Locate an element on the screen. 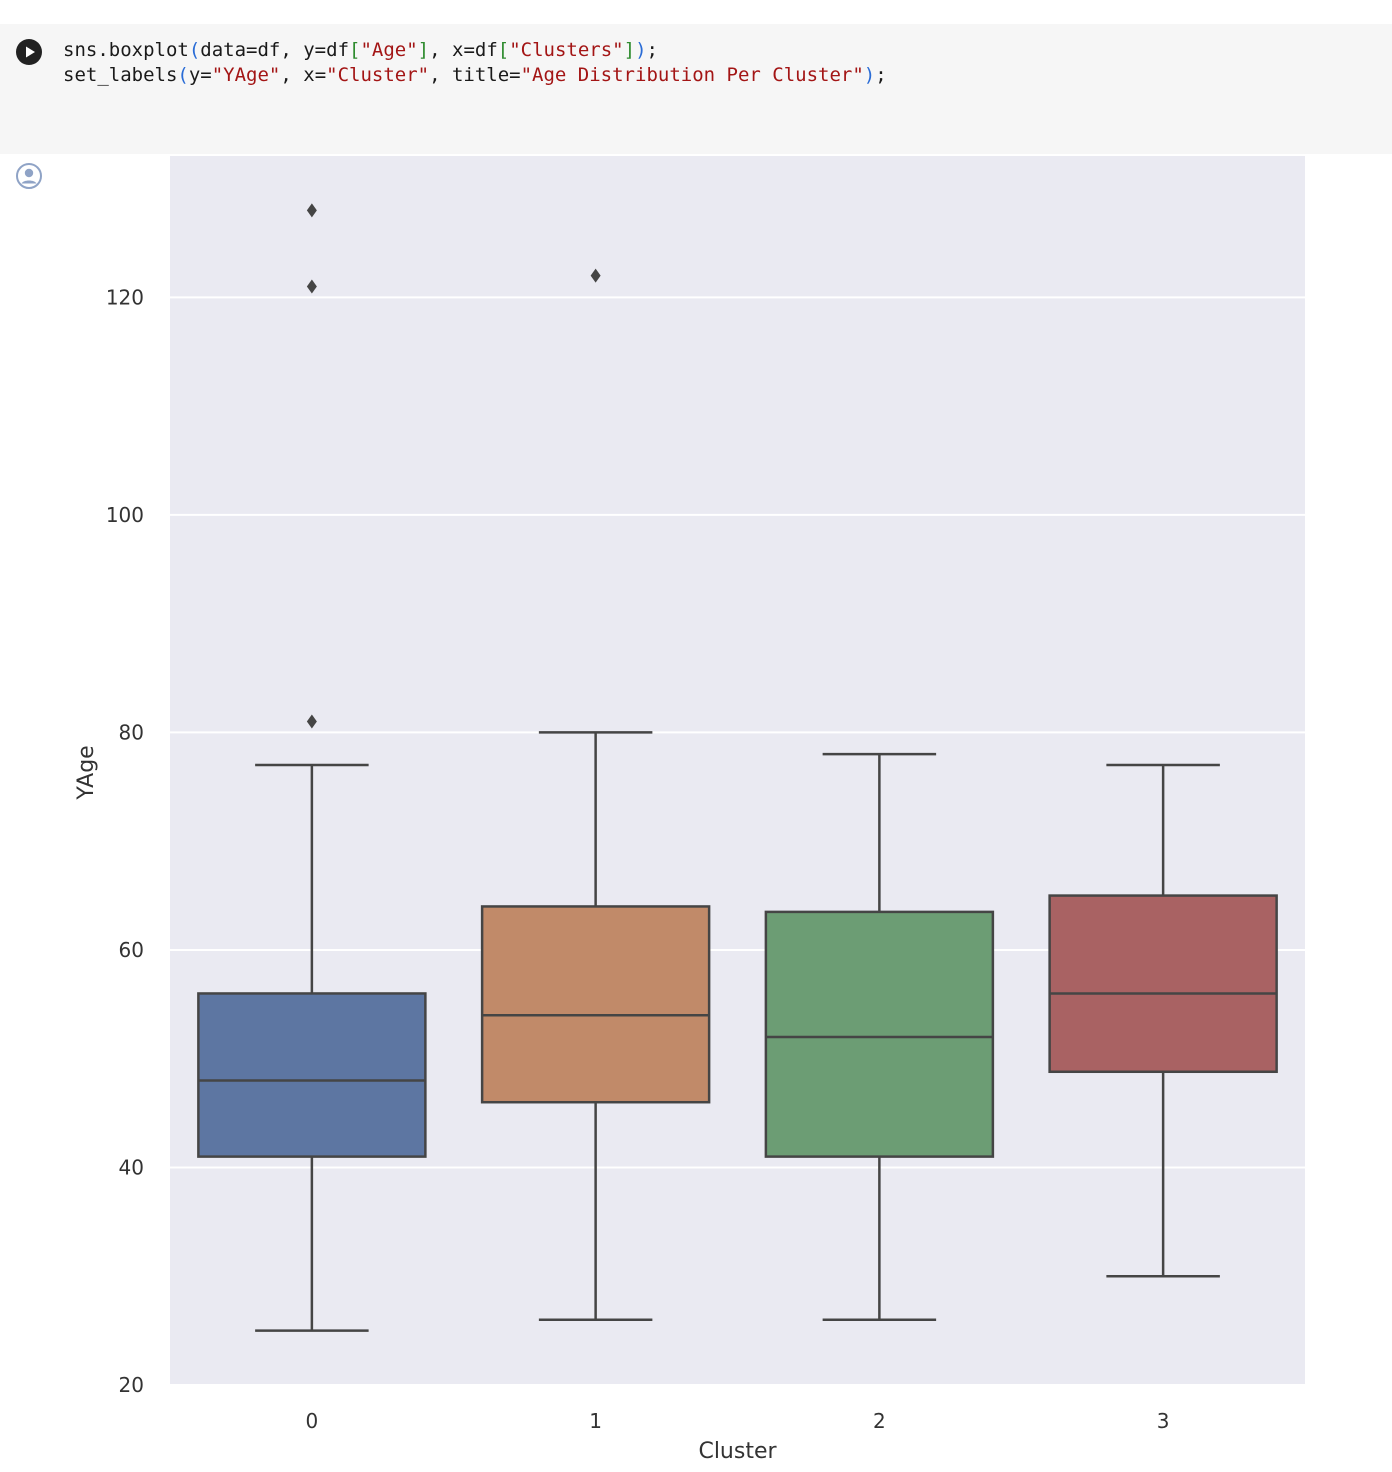 The width and height of the screenshot is (1392, 1472). x-tick-label: 2 is located at coordinates (879, 1421).